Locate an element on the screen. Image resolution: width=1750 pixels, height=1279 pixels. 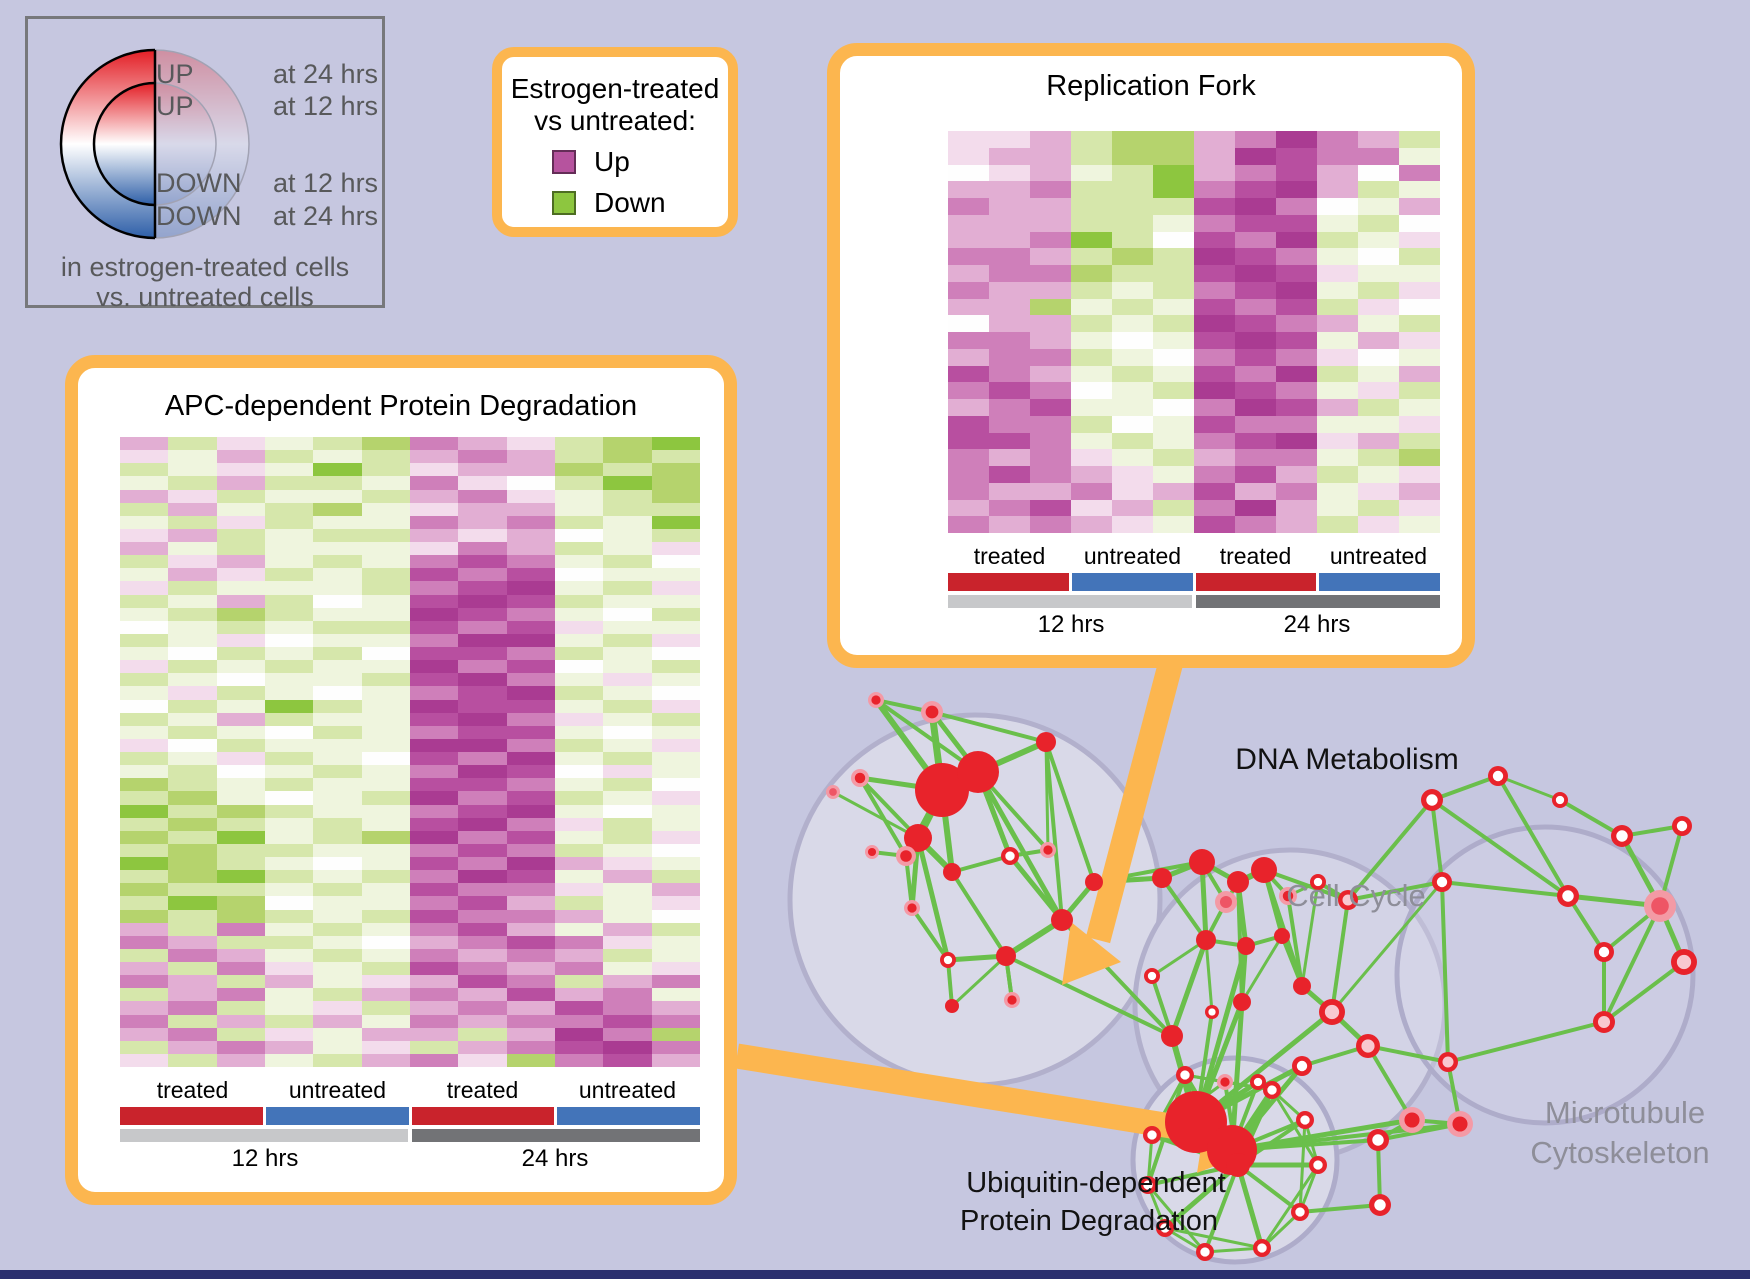
up-label: Up is located at coordinates (612, 162).